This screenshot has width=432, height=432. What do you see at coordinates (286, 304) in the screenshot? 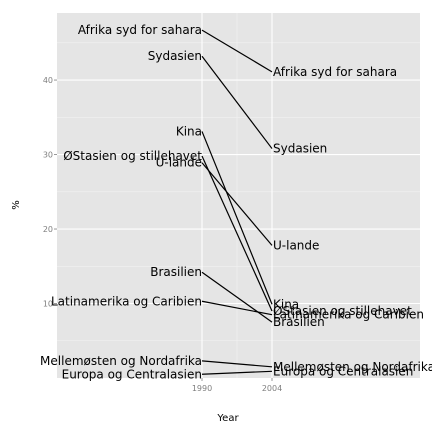
I see `series-label-2004: Kina` at bounding box center [286, 304].